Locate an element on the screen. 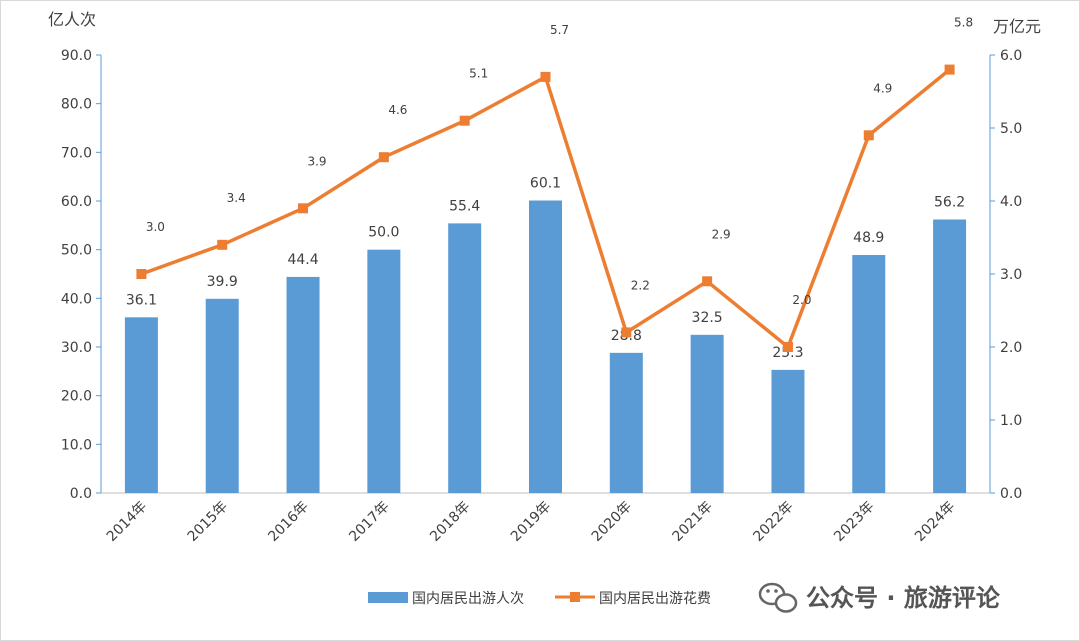 This screenshot has height=641, width=1080. left-tick-label: 50.0 is located at coordinates (76, 251).